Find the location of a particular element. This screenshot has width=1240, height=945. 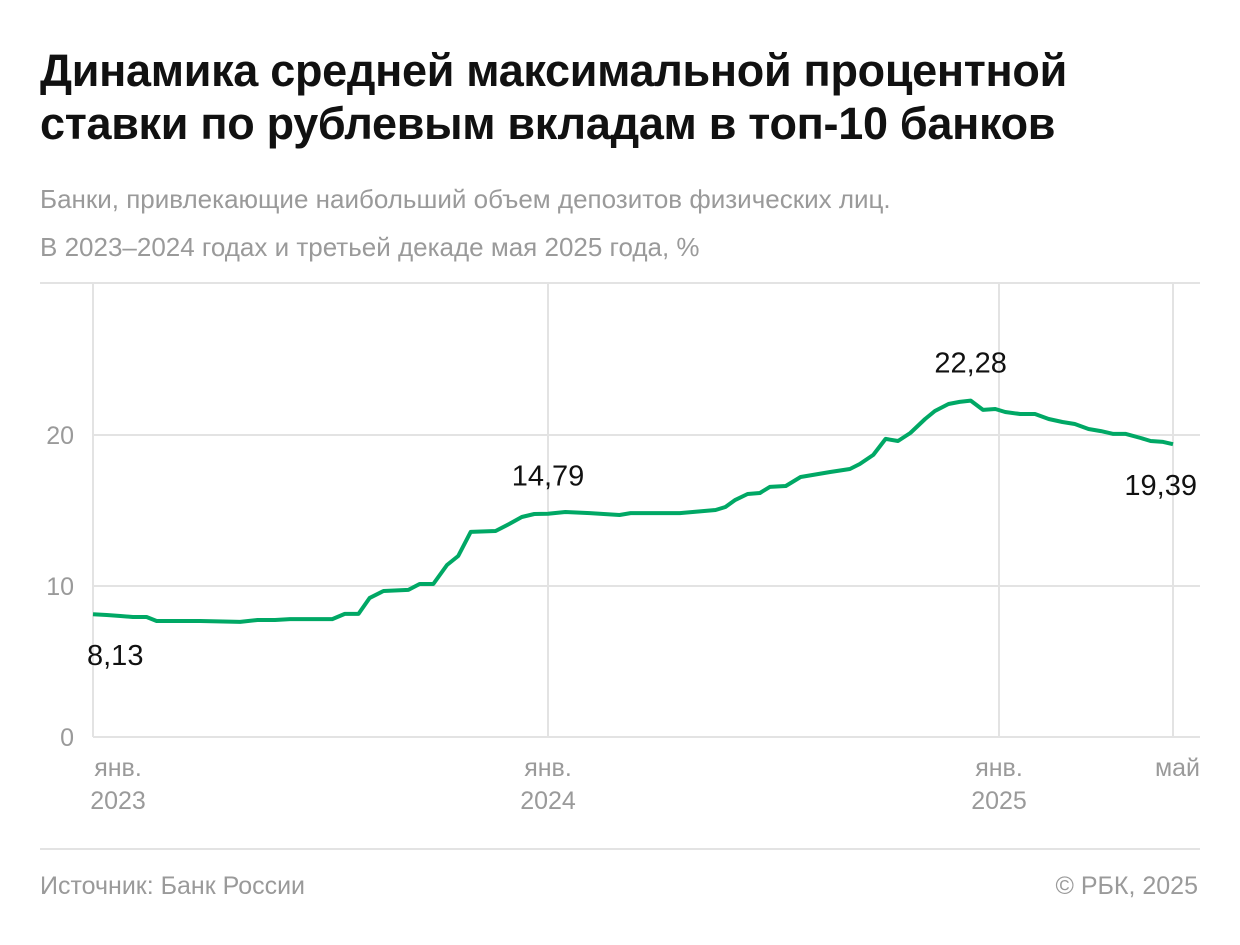

data-label: 19,39 is located at coordinates (1160, 486).